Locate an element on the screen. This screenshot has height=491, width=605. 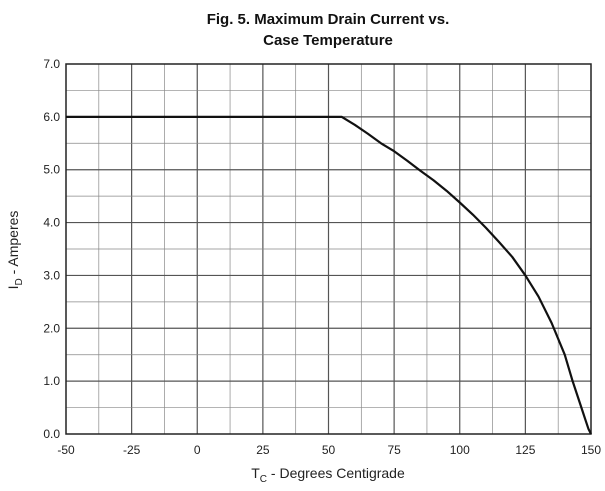
y-tick-label: 6.0 is located at coordinates (51, 117).